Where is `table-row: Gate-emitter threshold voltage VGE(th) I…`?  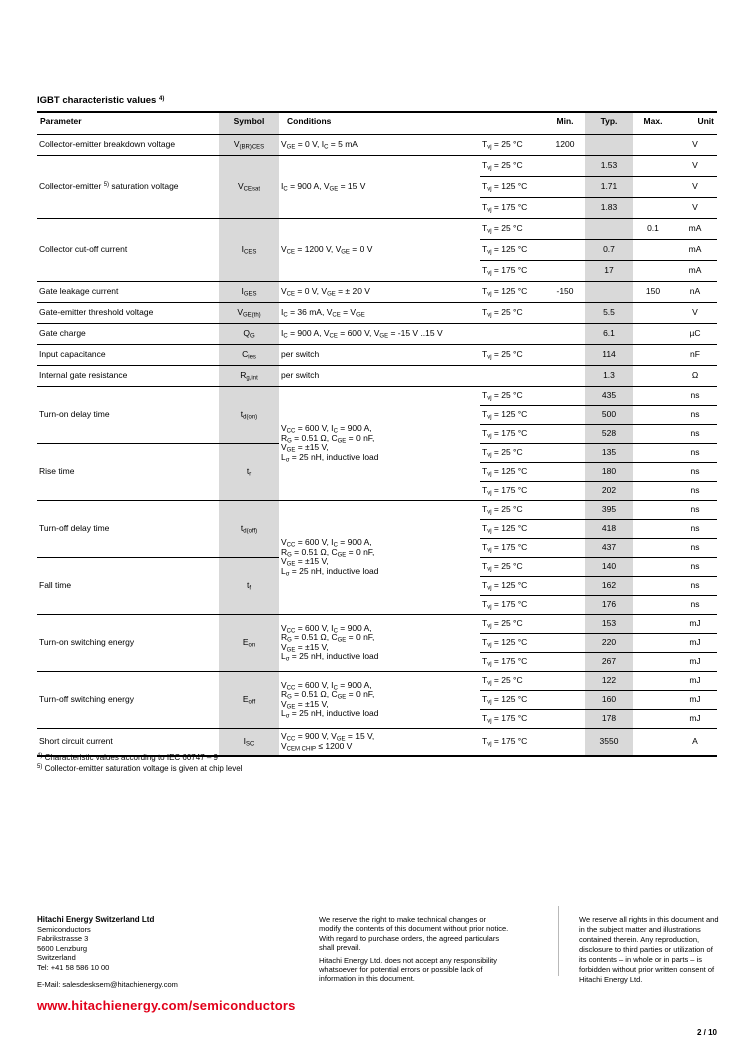 table-row: Gate-emitter threshold voltage VGE(th) I… is located at coordinates (377, 312).